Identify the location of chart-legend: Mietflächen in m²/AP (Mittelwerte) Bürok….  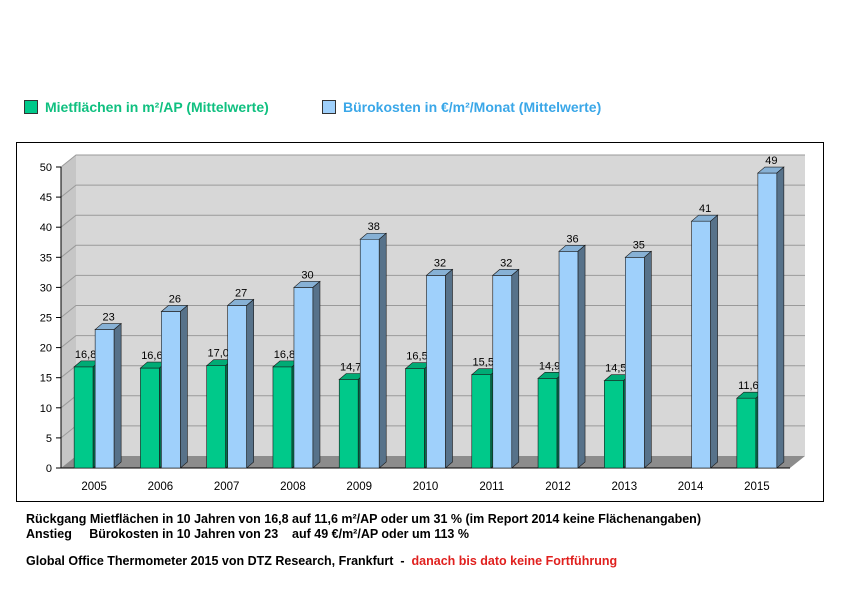
(424, 108).